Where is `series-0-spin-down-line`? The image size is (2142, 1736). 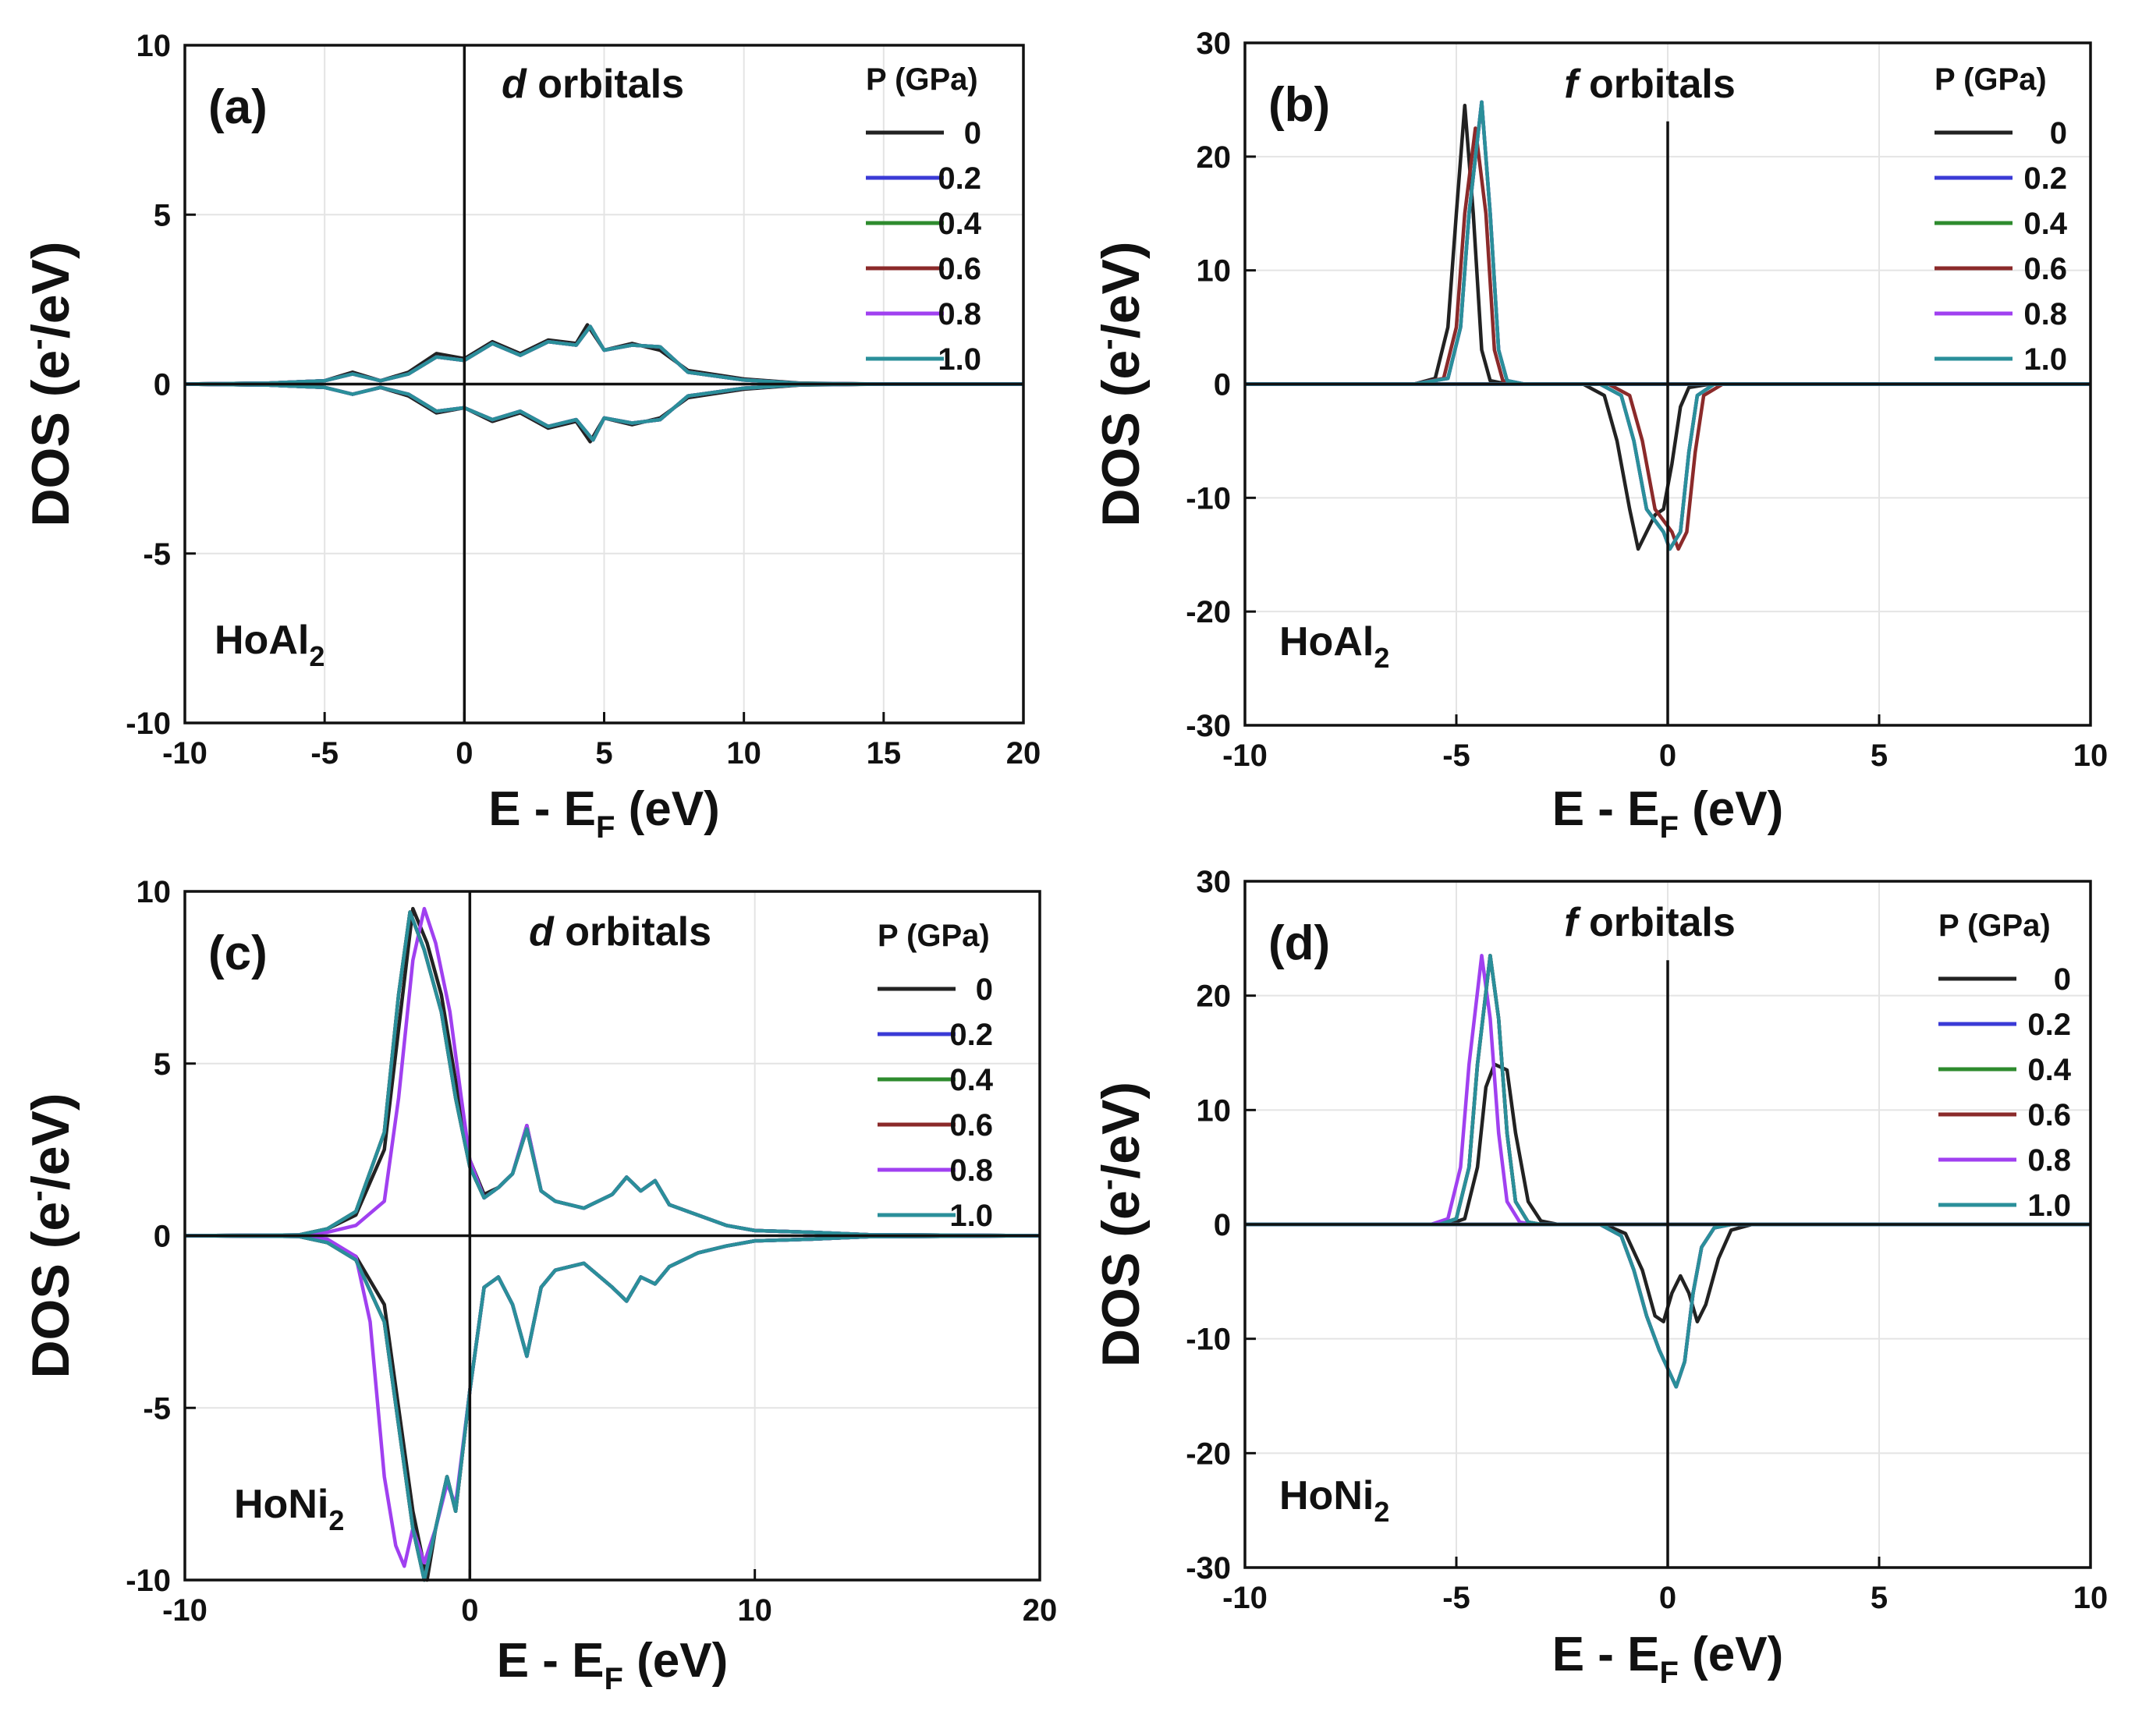 series-0-spin-down-line is located at coordinates (1668, 466).